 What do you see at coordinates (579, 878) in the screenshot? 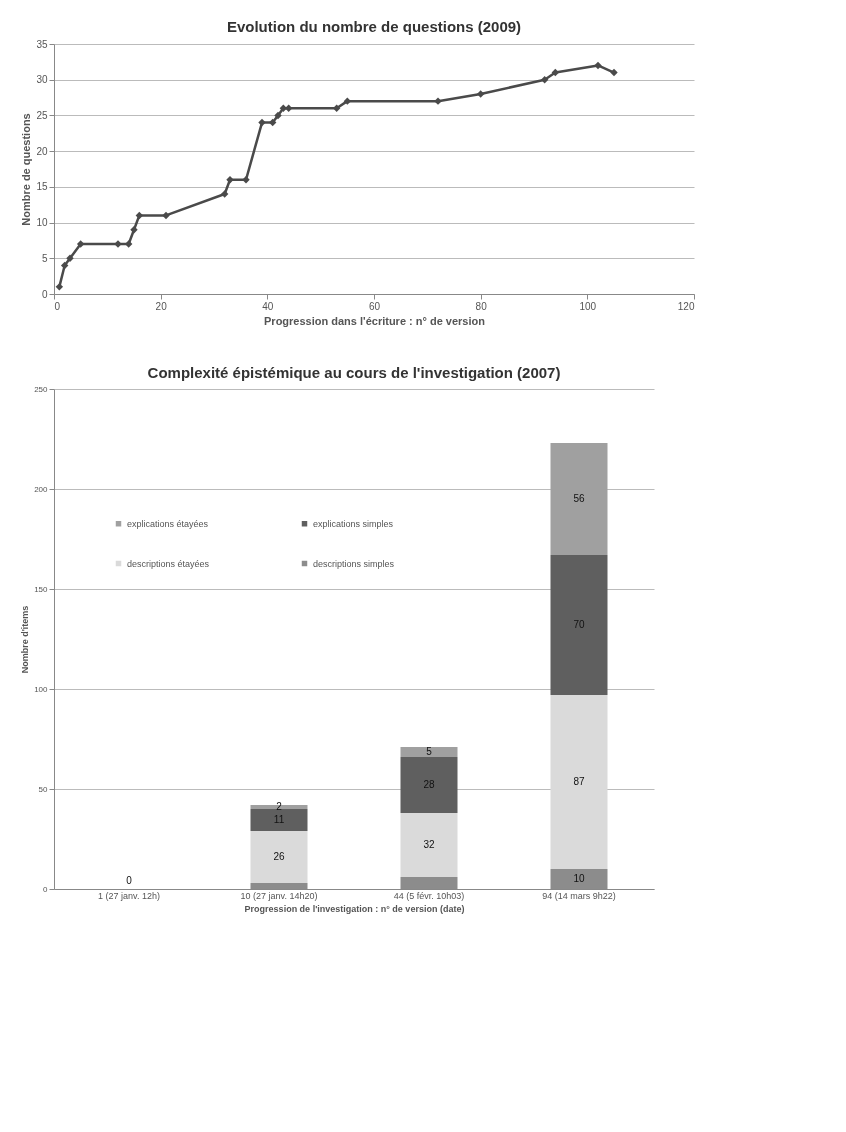
I see `data-label: 10` at bounding box center [579, 878].